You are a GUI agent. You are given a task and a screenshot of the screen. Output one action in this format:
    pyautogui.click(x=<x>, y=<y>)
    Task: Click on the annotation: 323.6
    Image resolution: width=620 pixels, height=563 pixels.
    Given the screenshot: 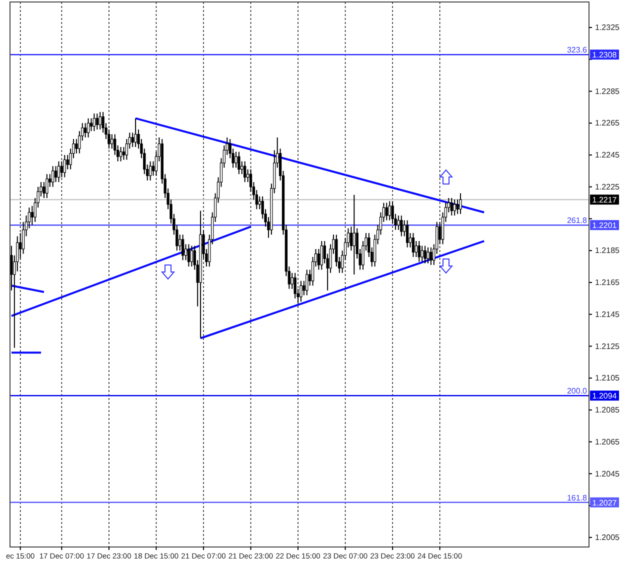 What is the action you would take?
    pyautogui.click(x=577, y=50)
    